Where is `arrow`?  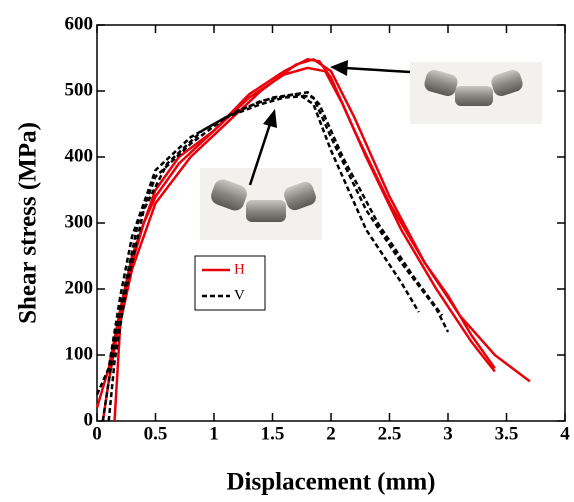 arrow is located at coordinates (329, 123).